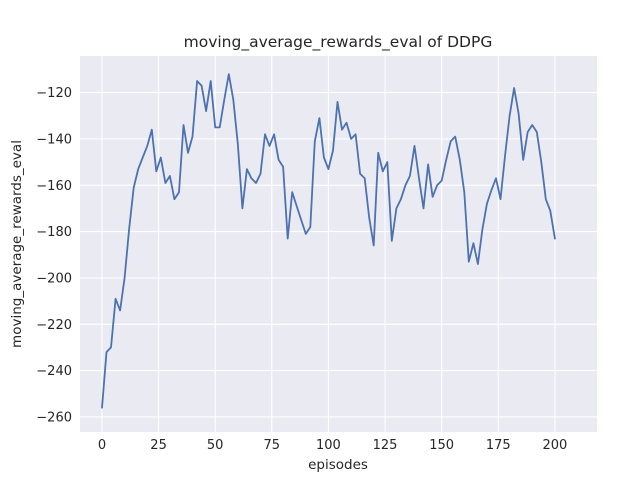 The image size is (640, 480). Describe the element at coordinates (54, 325) in the screenshot. I see `y-tick-label: −220` at that location.